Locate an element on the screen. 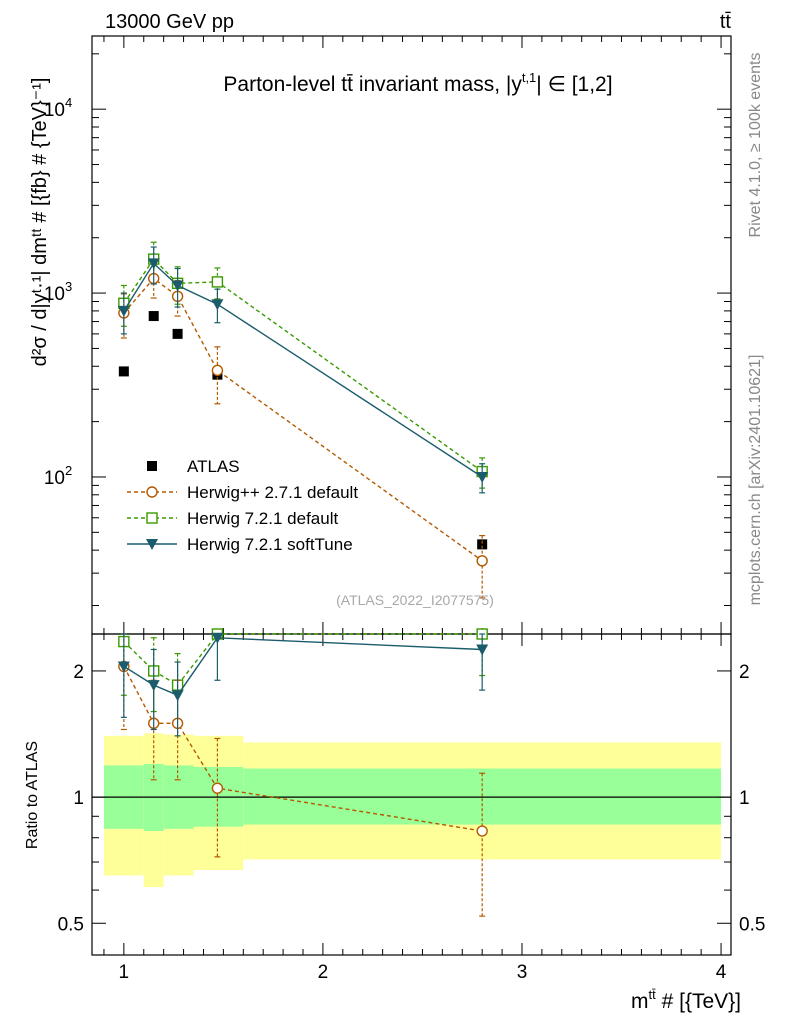  x-tick-label: 4 is located at coordinates (721, 972).